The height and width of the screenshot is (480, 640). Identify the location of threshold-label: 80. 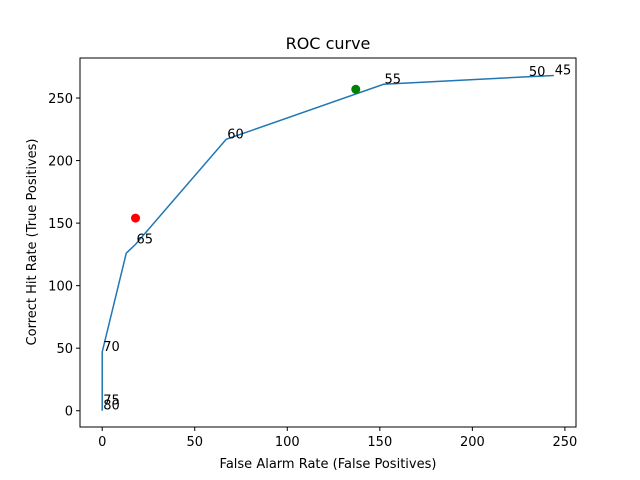
(111, 406).